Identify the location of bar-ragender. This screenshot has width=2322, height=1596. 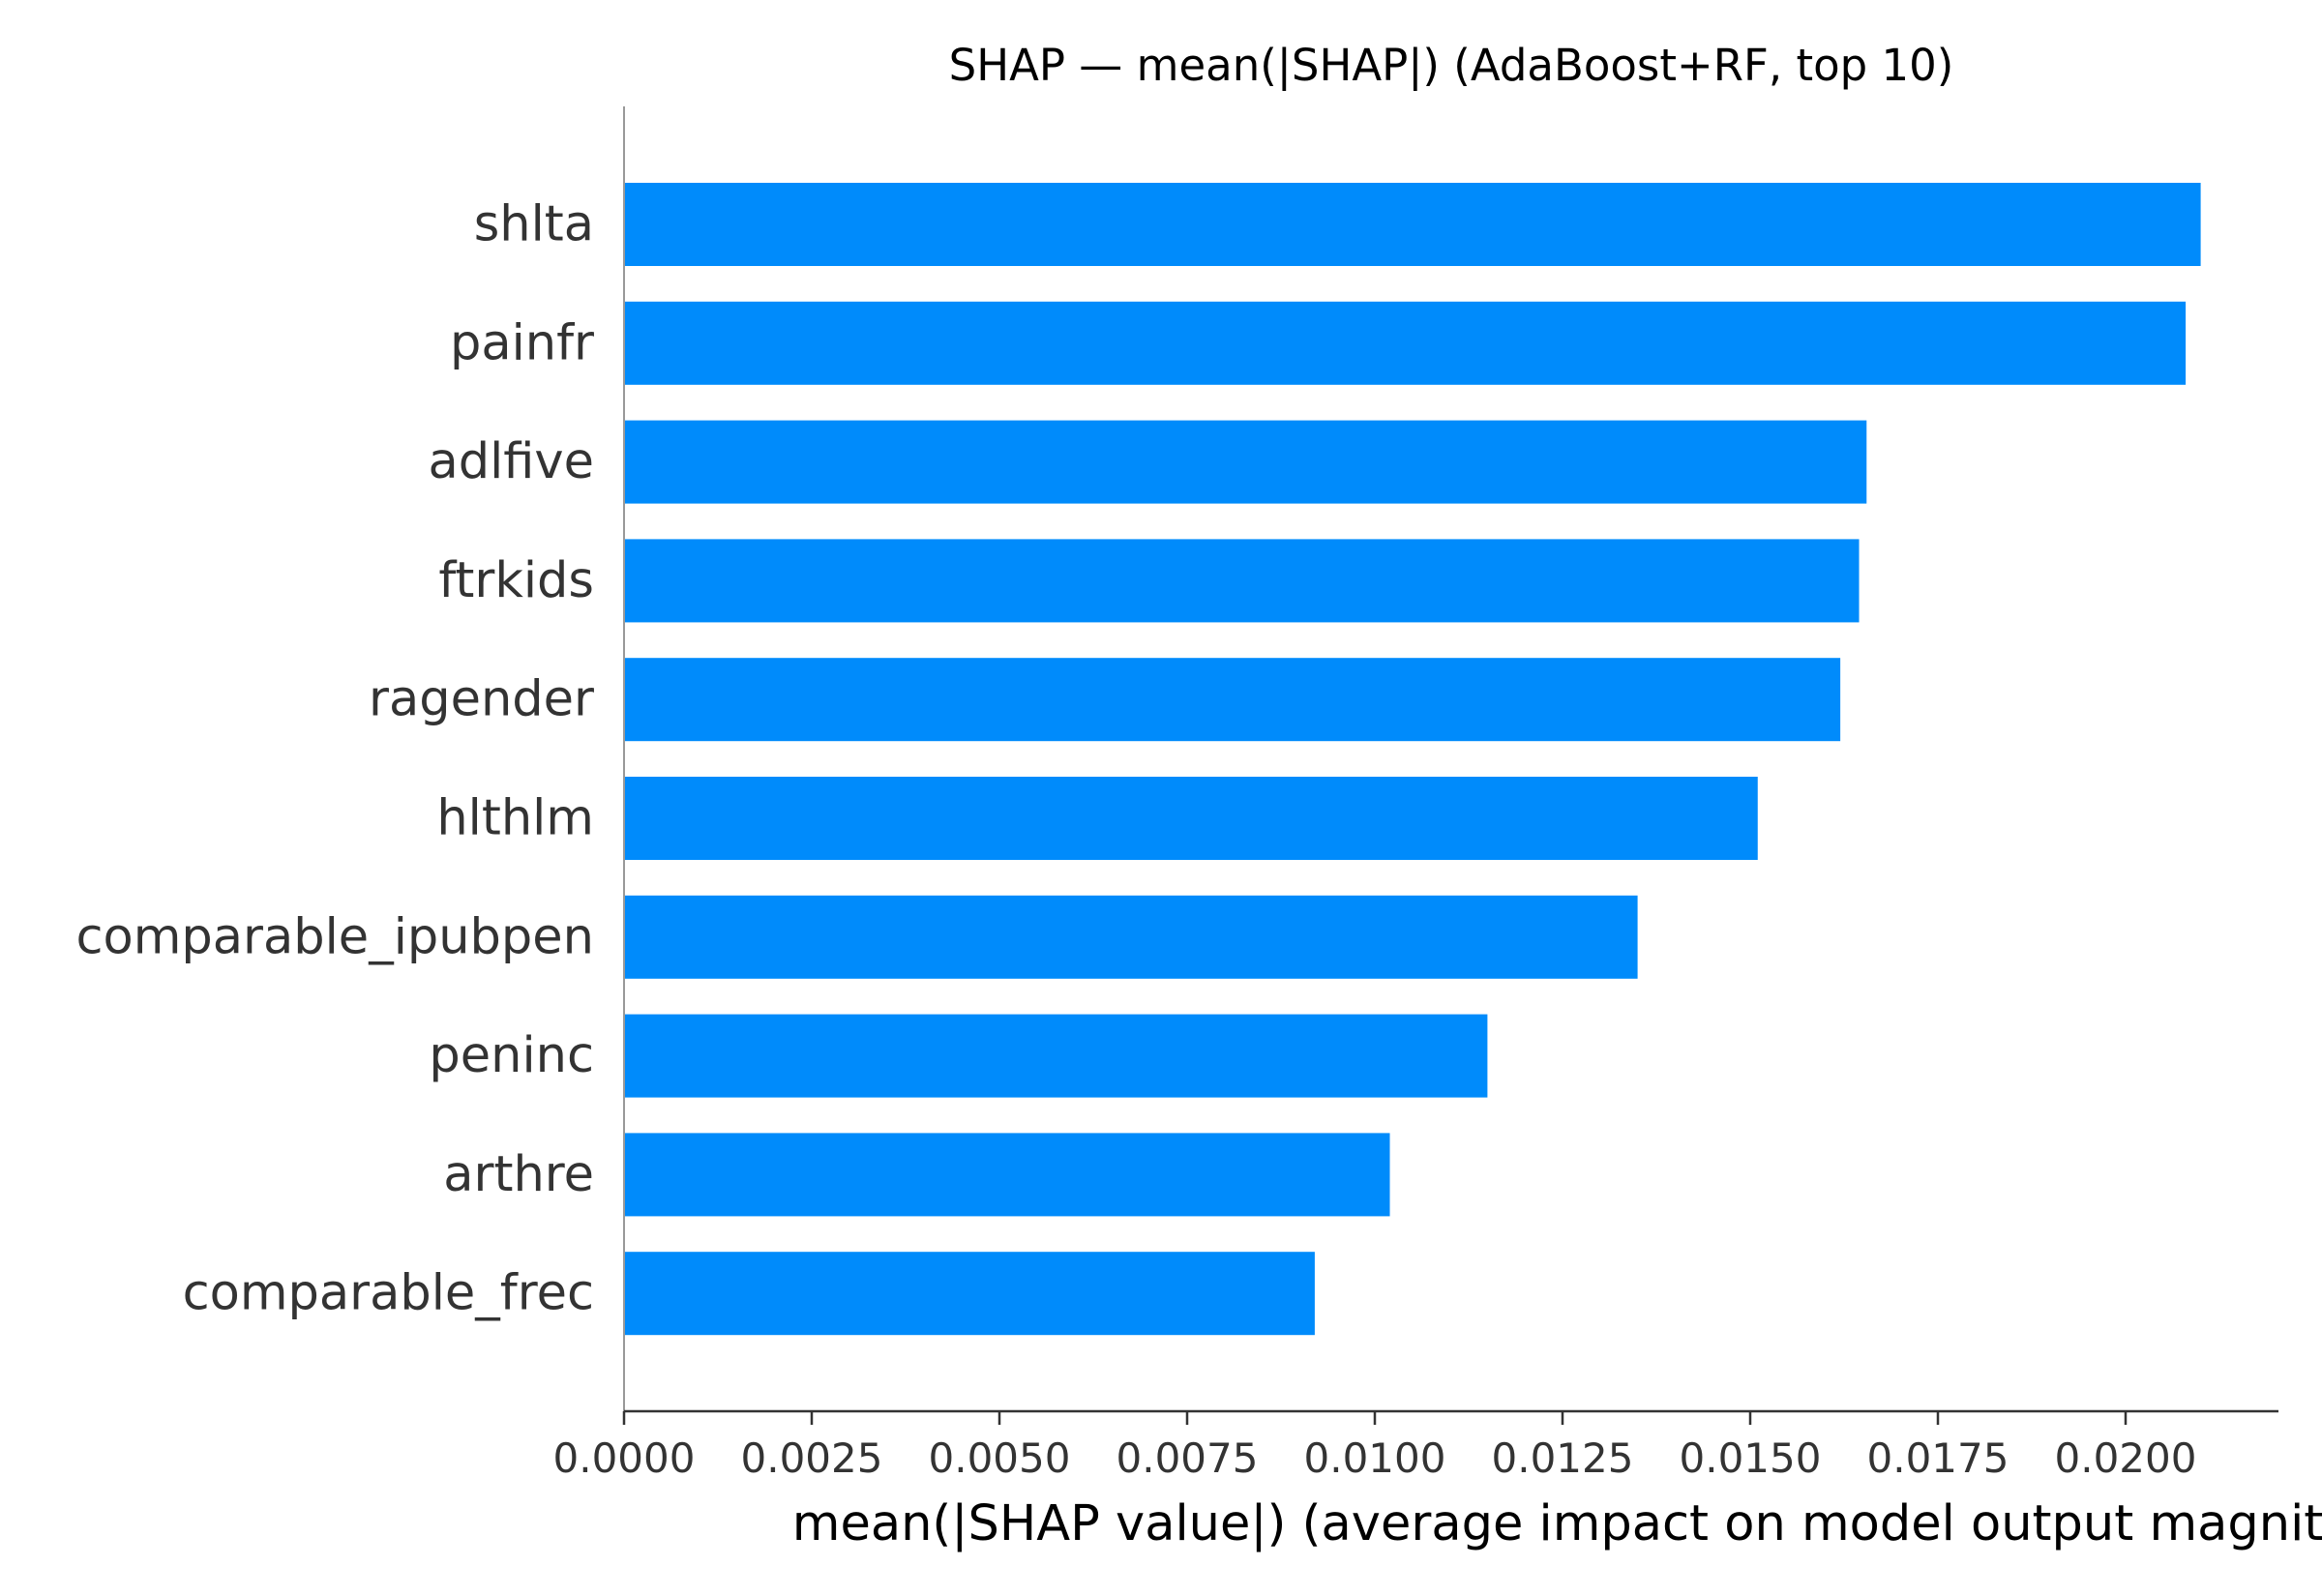
(1232, 700).